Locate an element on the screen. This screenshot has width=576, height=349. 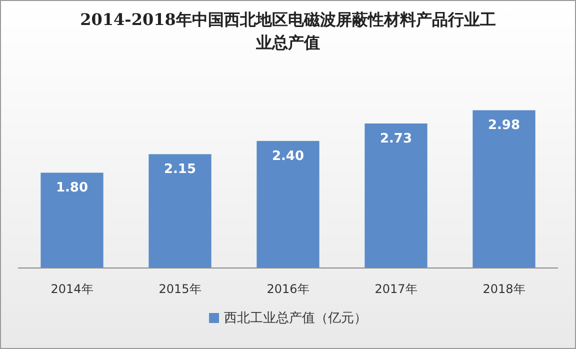
data-label: 2.73 is located at coordinates (396, 138).